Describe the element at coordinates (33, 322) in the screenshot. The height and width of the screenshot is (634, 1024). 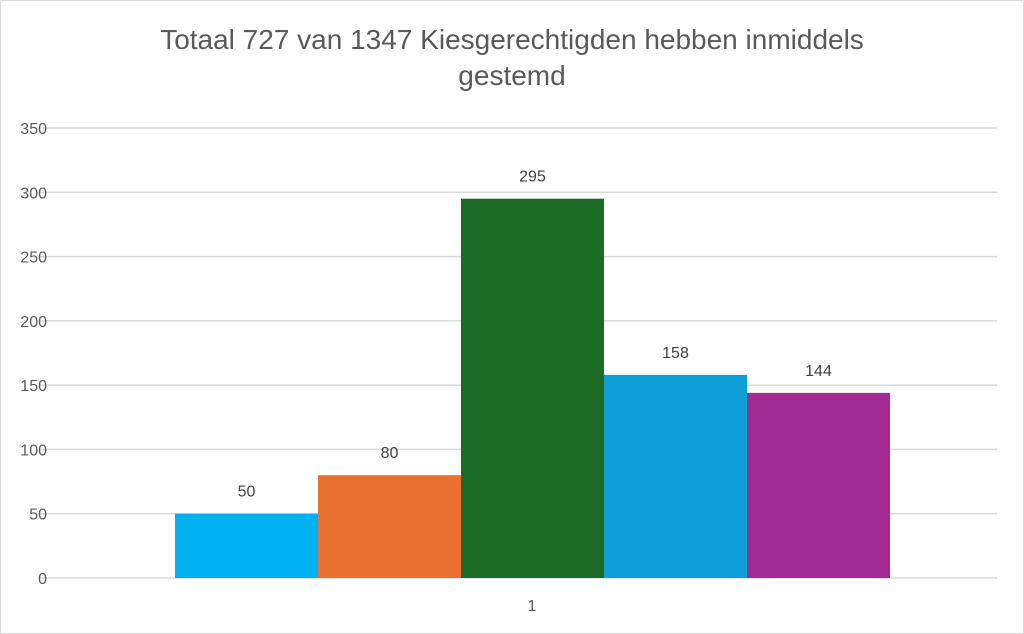
I see `y-tick-label: 200` at that location.